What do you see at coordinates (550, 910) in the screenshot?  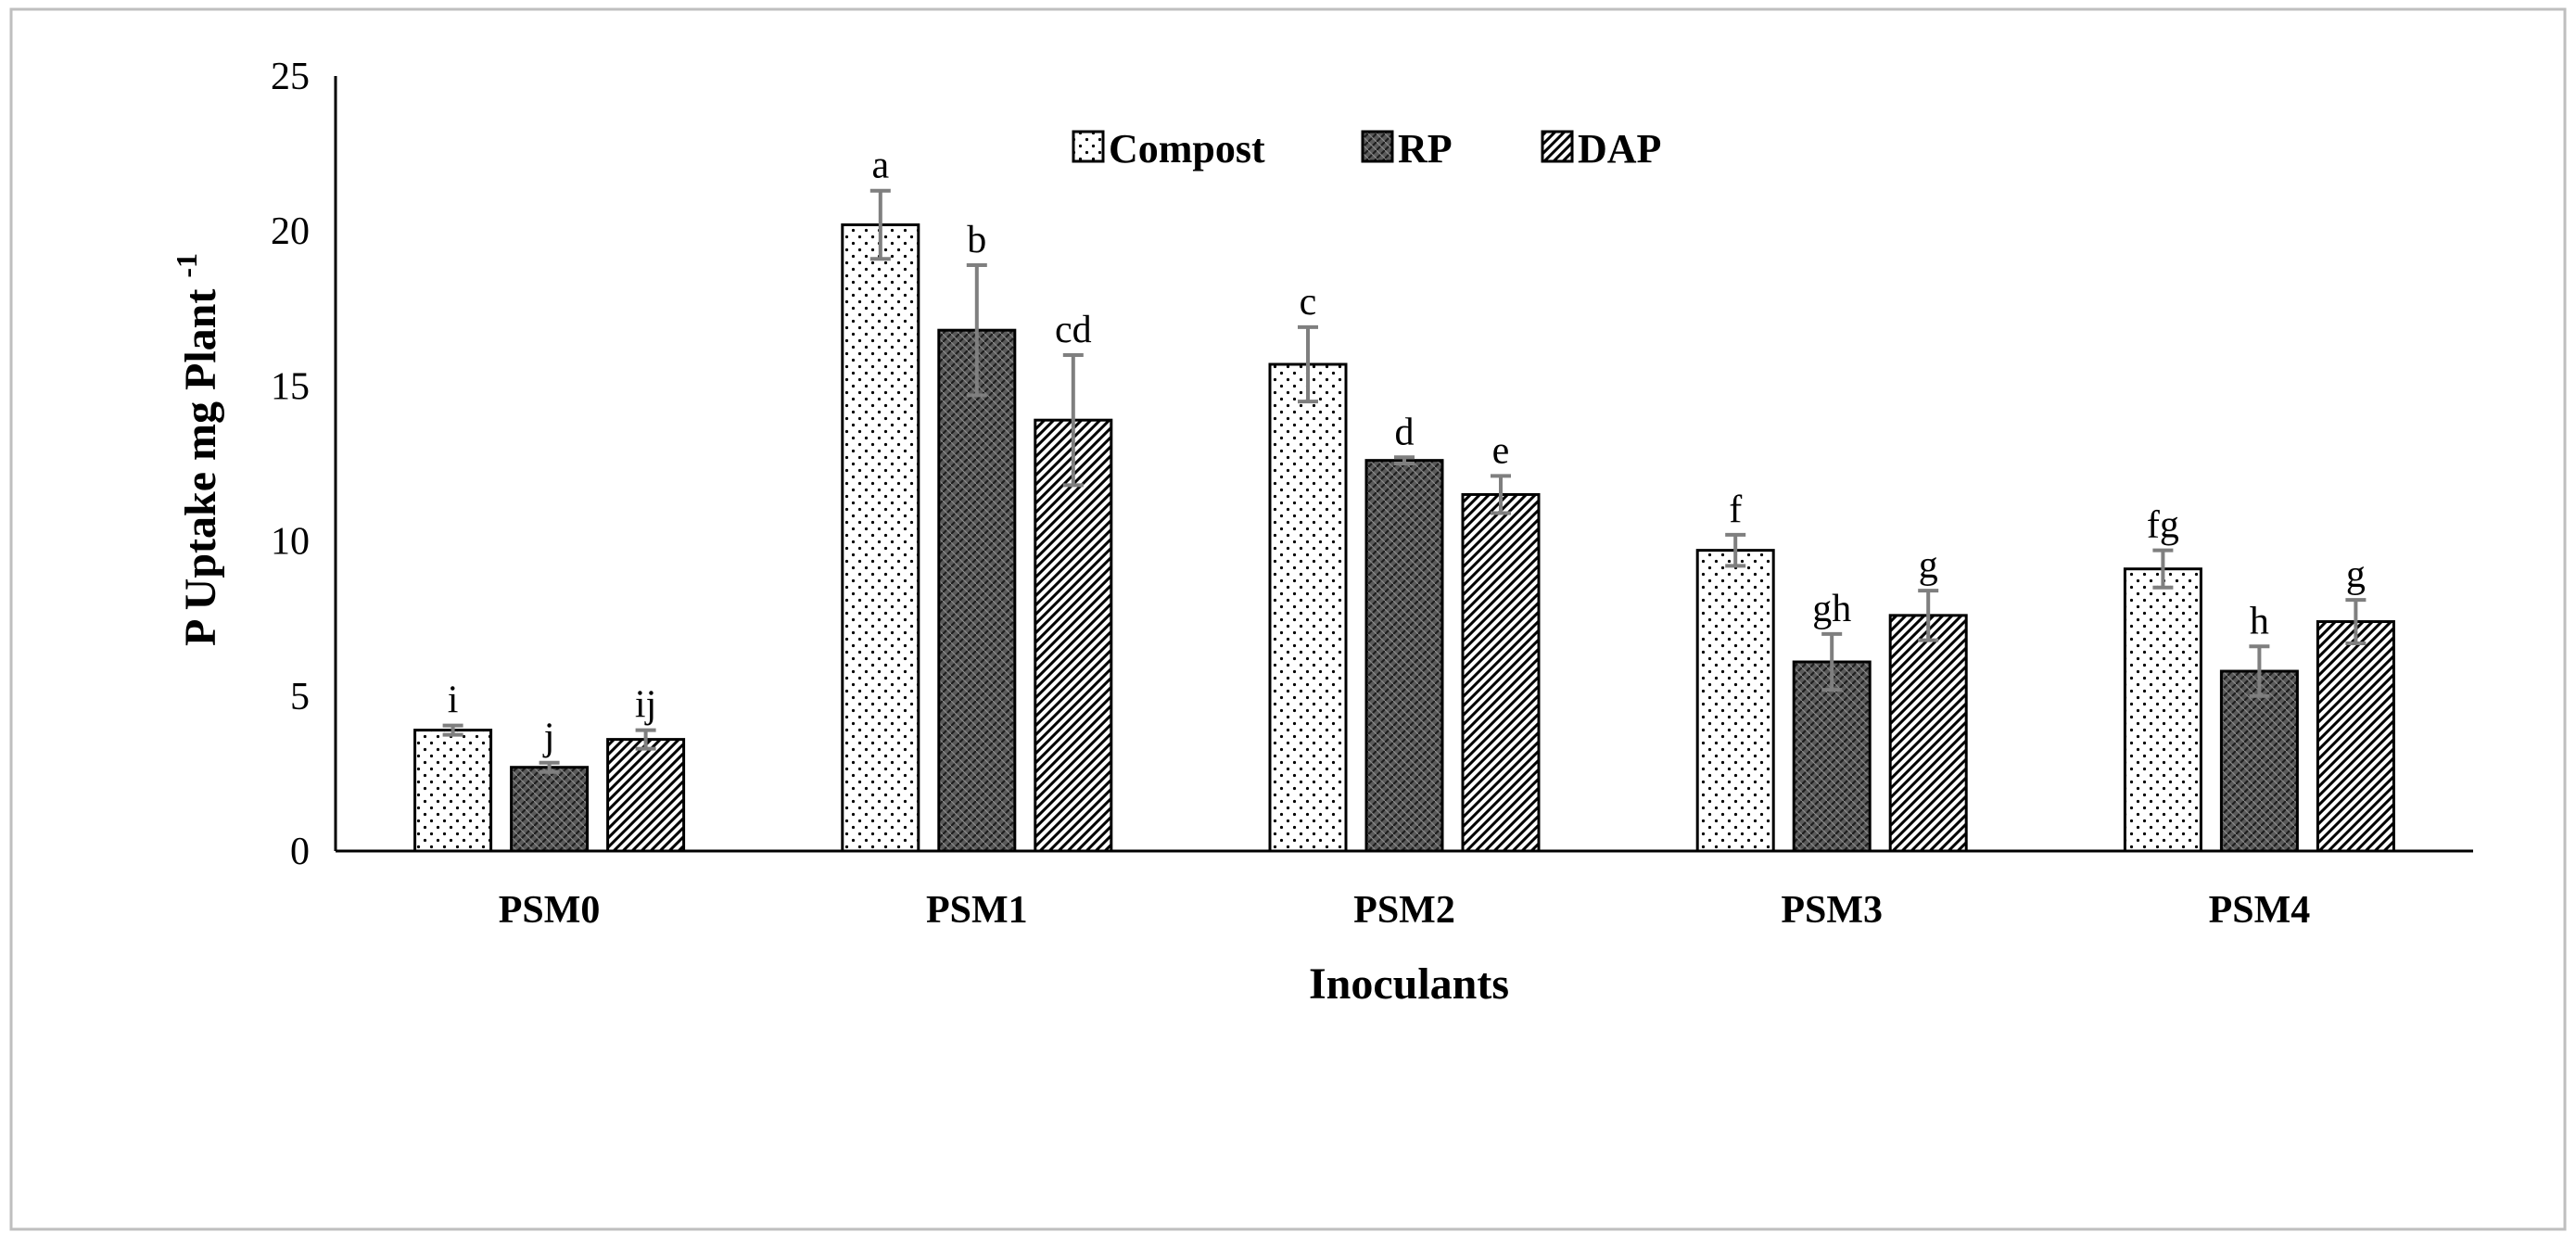 I see `x-category-label: PSM0` at bounding box center [550, 910].